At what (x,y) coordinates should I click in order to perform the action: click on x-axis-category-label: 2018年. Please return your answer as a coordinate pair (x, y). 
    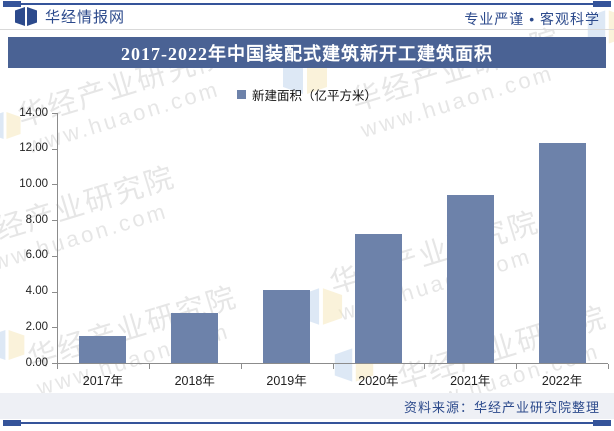
    Looking at the image, I should click on (194, 381).